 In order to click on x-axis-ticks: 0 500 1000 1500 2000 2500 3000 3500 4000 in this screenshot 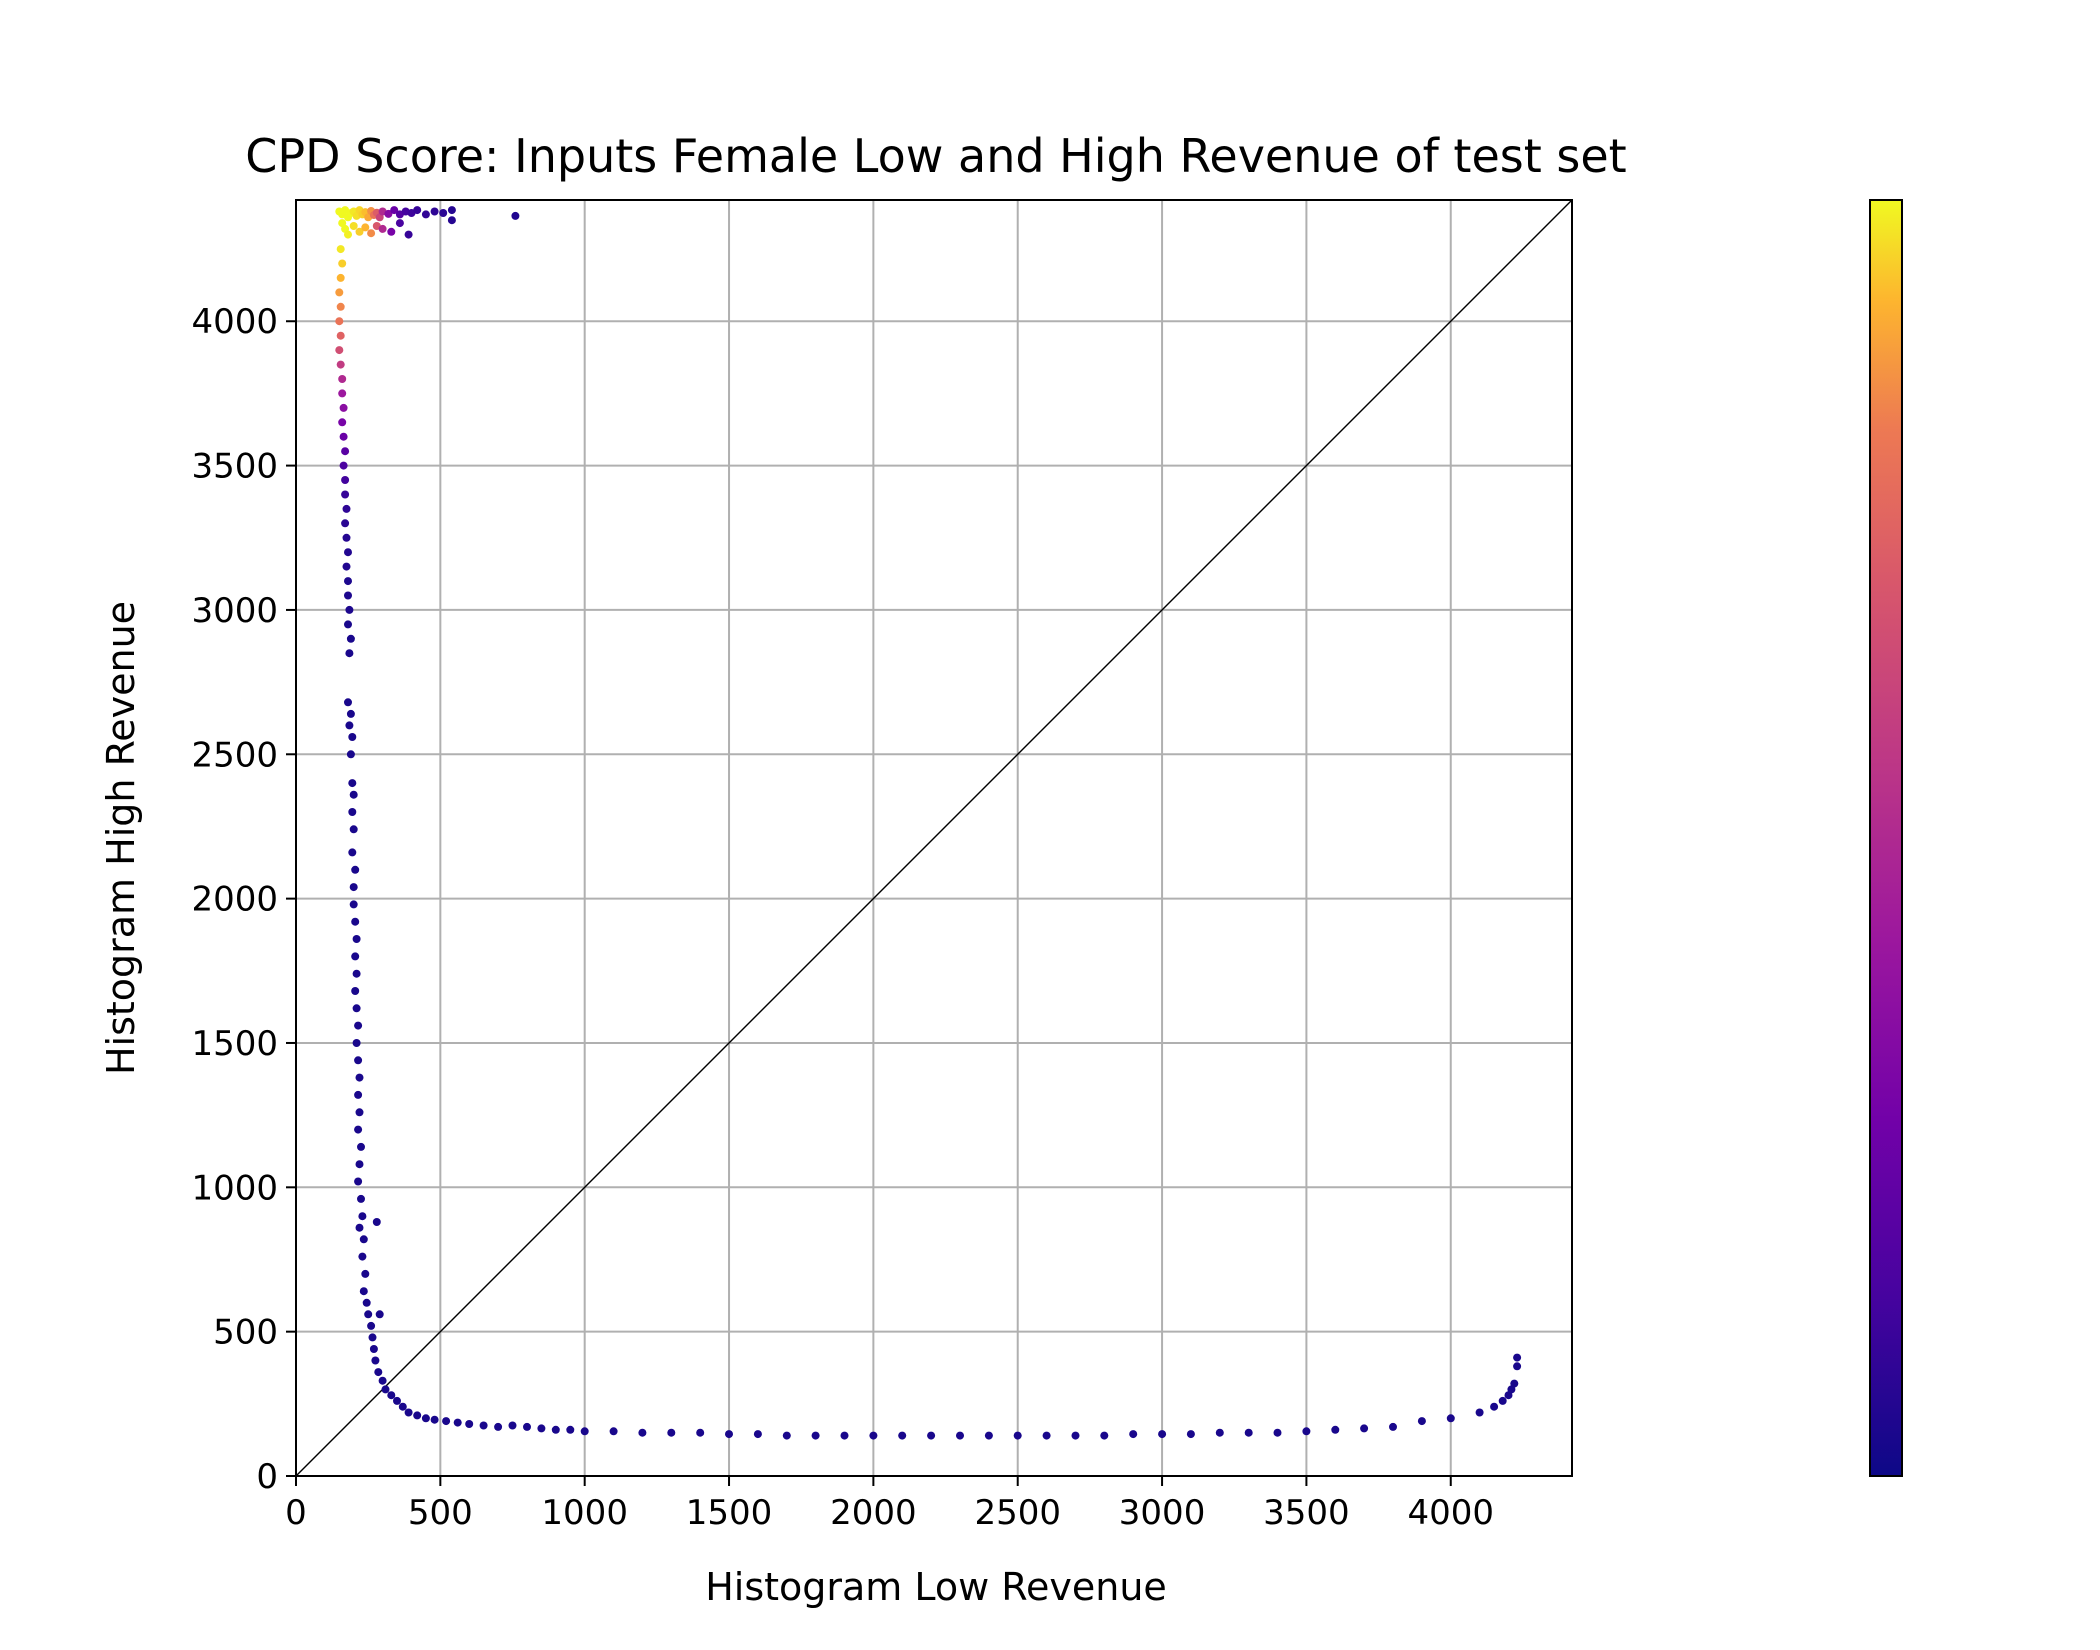, I will do `click(889, 1504)`.